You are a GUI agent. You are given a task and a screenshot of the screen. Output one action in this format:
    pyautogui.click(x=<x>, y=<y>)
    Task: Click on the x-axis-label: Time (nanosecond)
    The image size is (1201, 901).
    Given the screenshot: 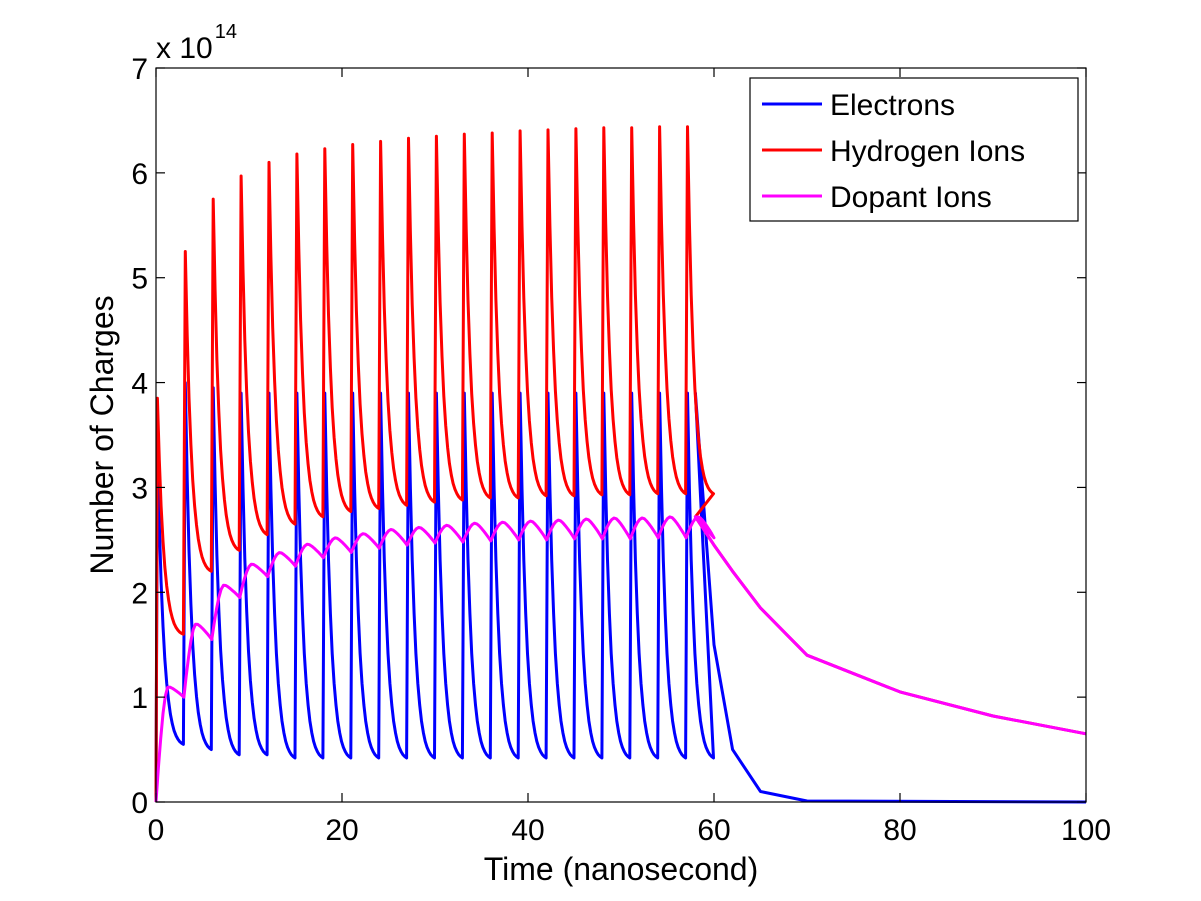 What is the action you would take?
    pyautogui.click(x=621, y=869)
    